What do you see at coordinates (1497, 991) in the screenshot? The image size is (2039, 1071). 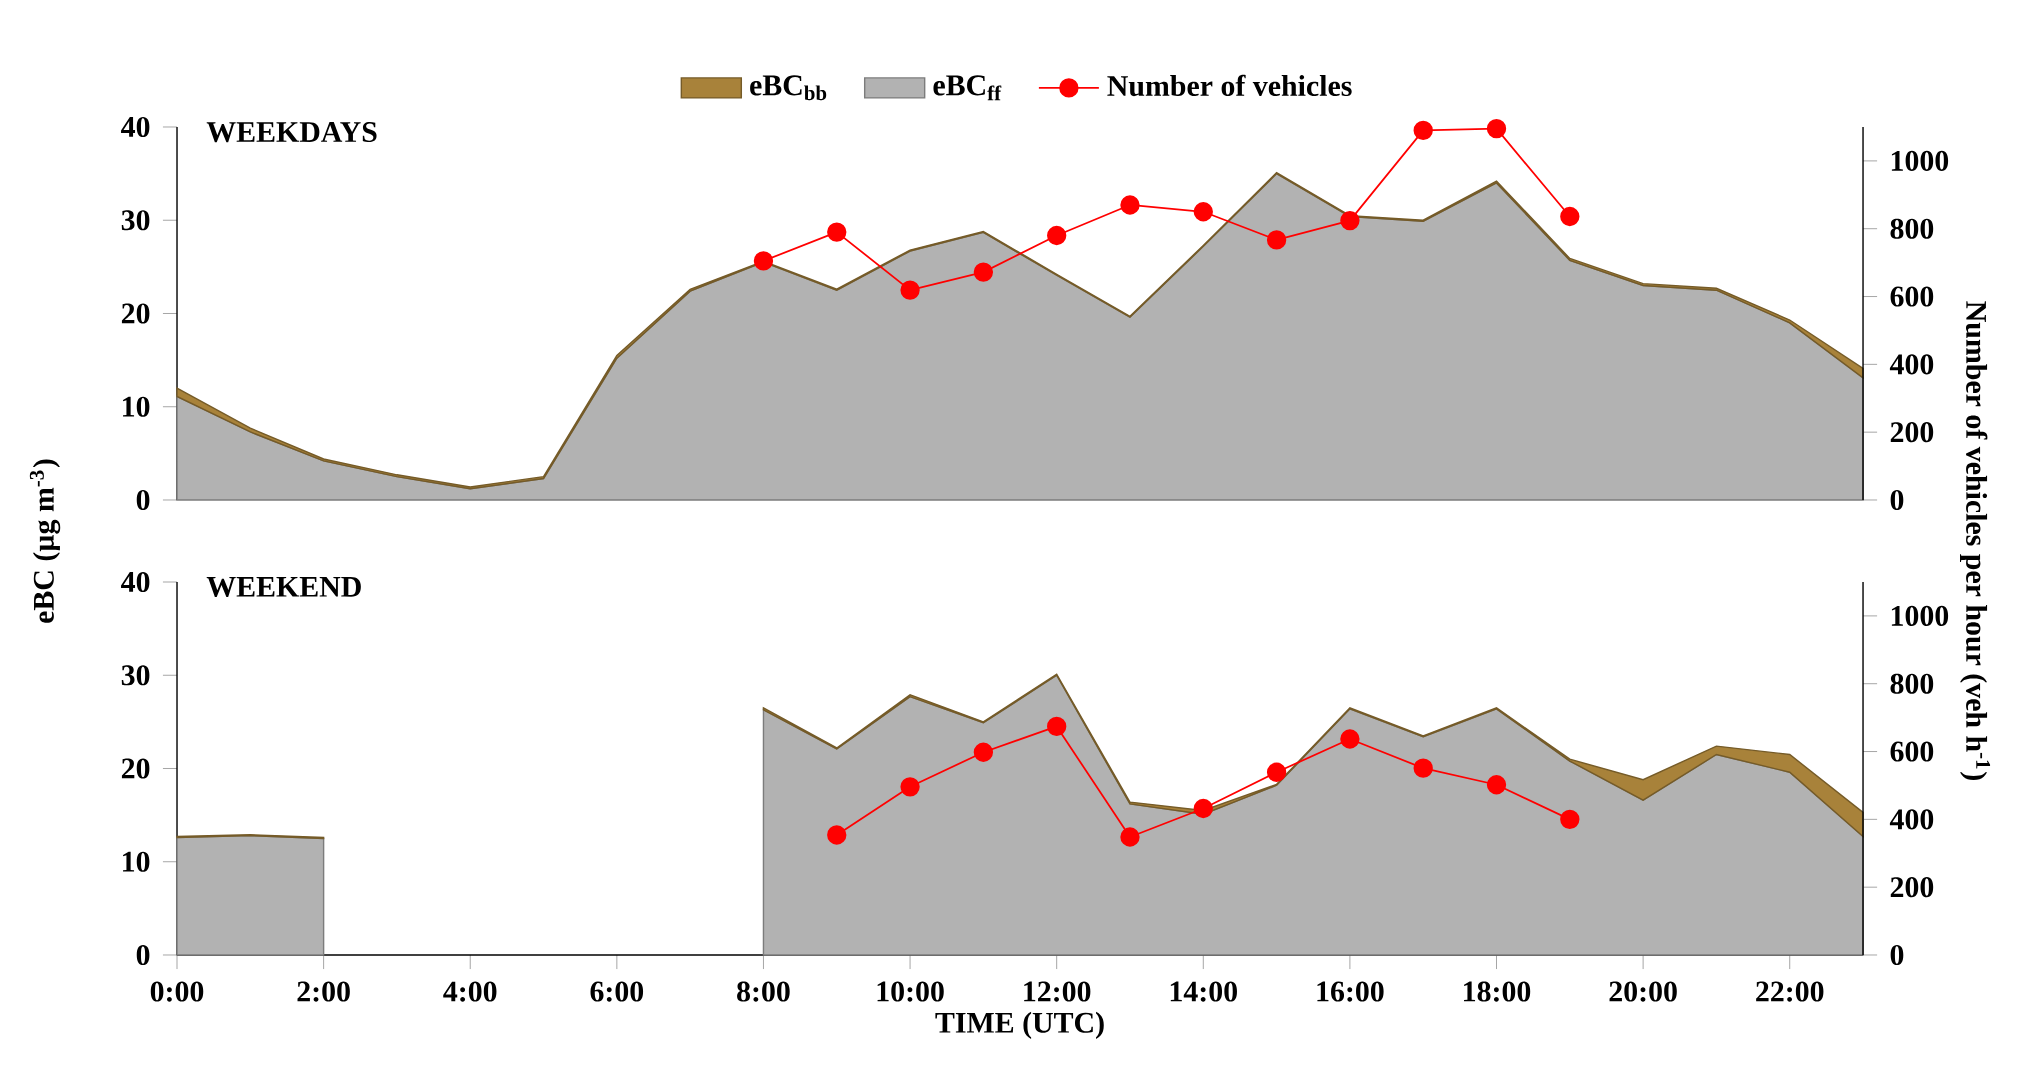 I see `x-tick-label: 18:00` at bounding box center [1497, 991].